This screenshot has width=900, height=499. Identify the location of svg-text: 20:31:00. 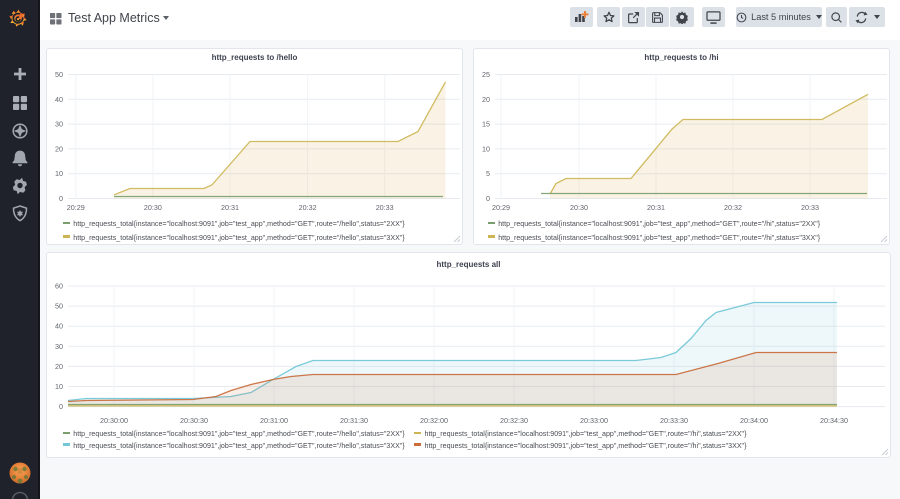
(274, 420).